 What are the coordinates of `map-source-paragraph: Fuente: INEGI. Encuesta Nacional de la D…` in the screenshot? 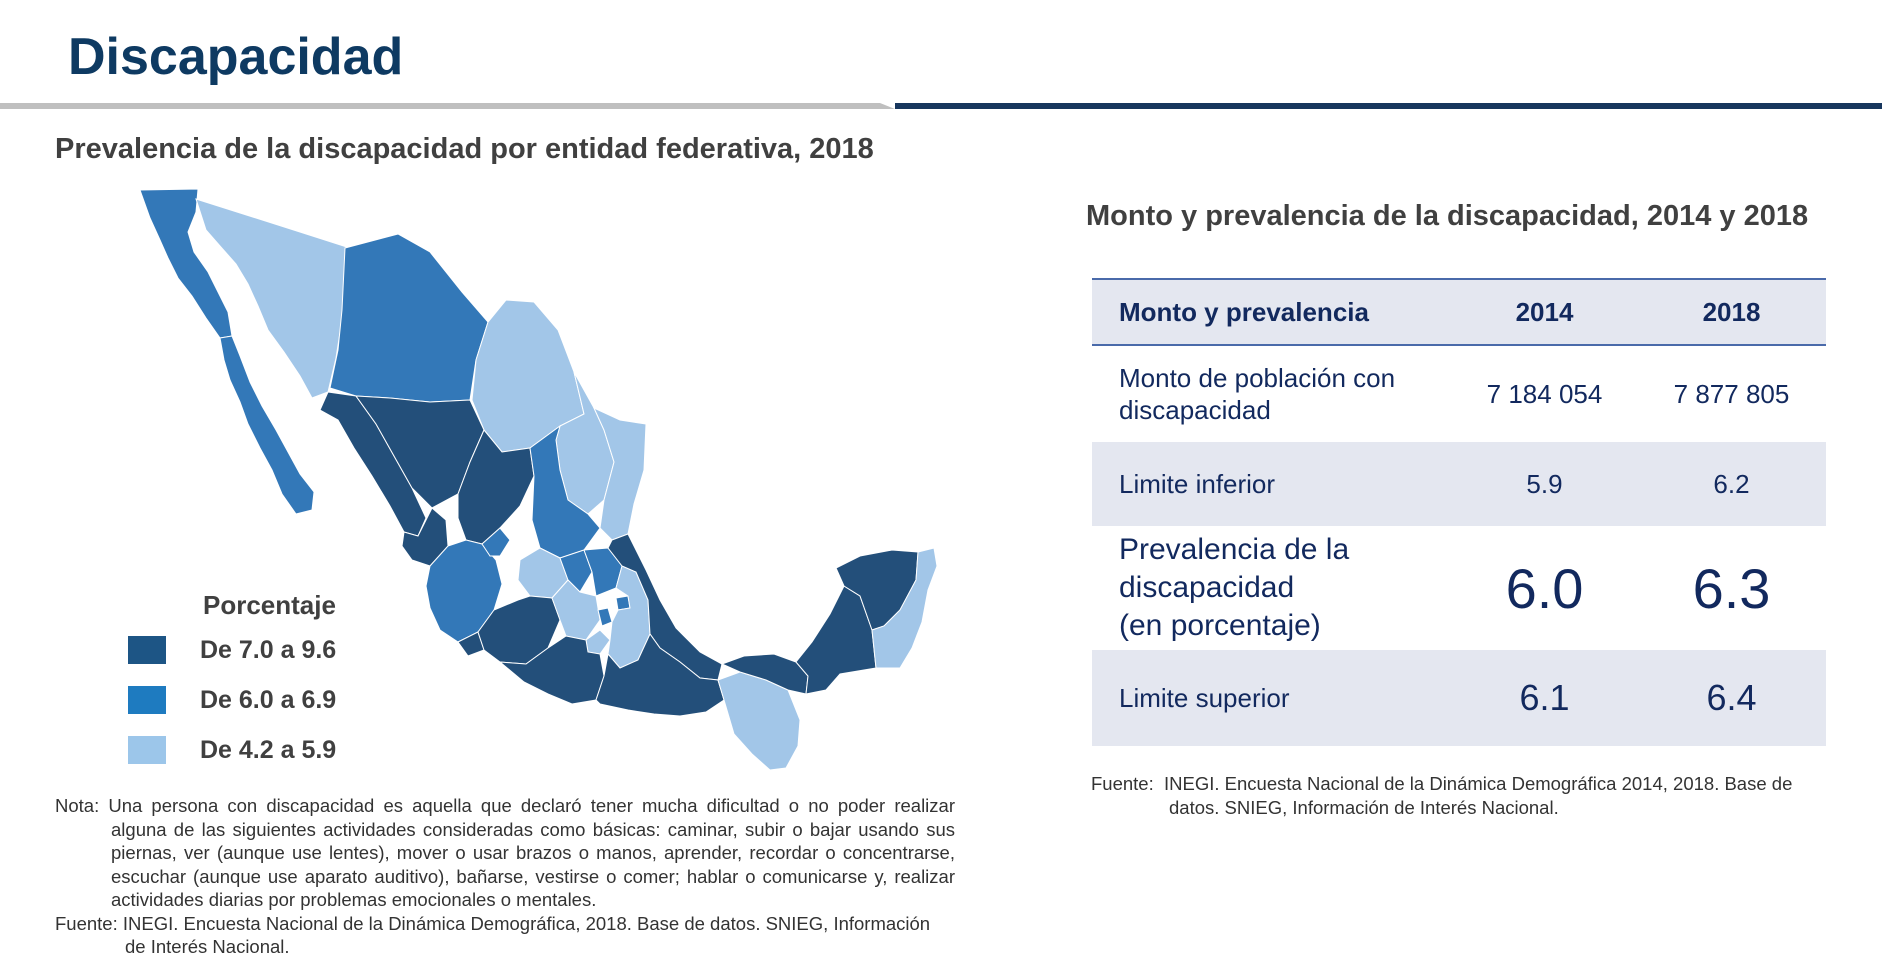 It's located at (505, 935).